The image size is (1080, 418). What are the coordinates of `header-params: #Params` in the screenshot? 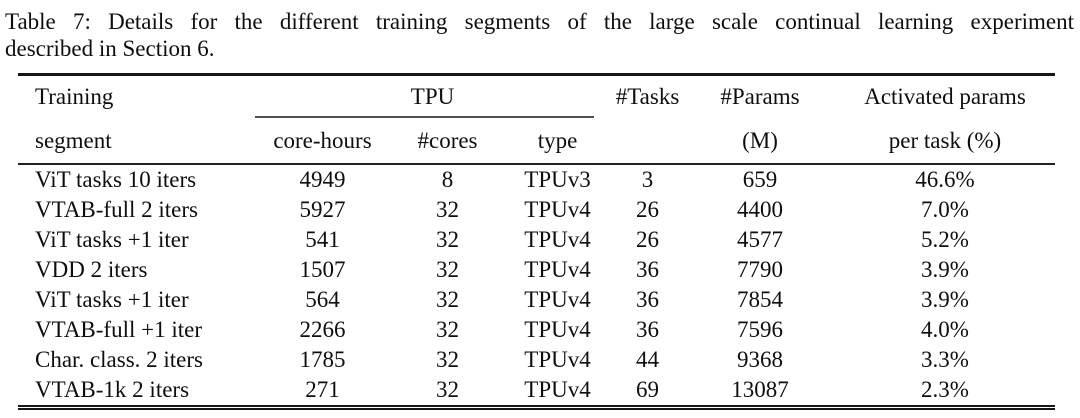 It's located at (760, 96).